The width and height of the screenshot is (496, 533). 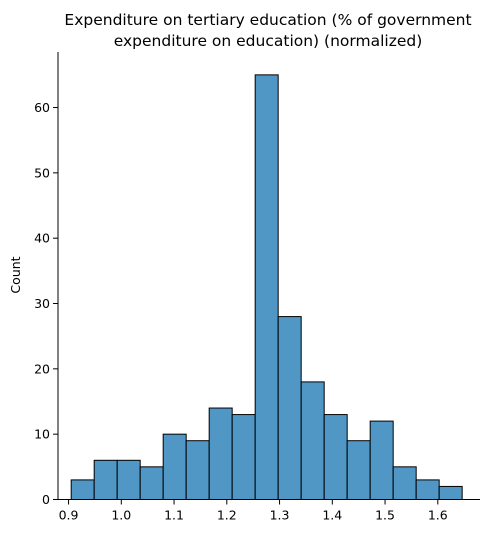 What do you see at coordinates (121, 515) in the screenshot?
I see `x-tick-label: 1.0` at bounding box center [121, 515].